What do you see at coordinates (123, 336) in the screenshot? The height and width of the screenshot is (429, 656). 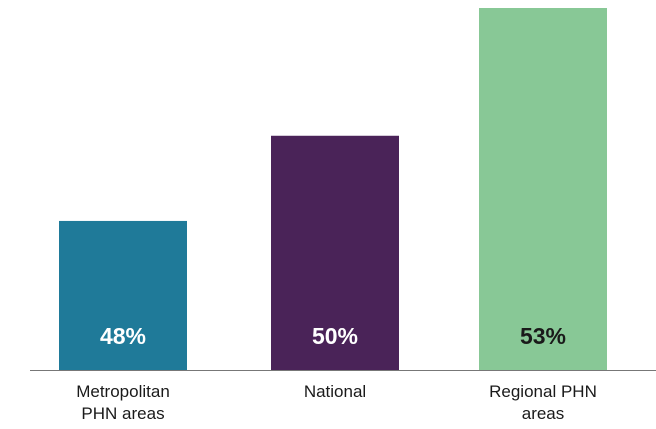 I see `value-label: 48%` at bounding box center [123, 336].